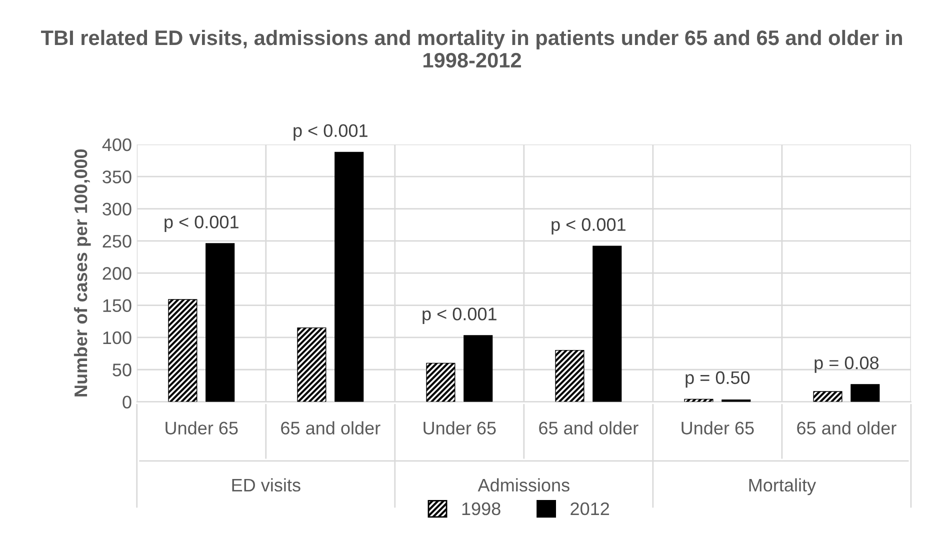  What do you see at coordinates (127, 402) in the screenshot?
I see `y-tick-label: 0` at bounding box center [127, 402].